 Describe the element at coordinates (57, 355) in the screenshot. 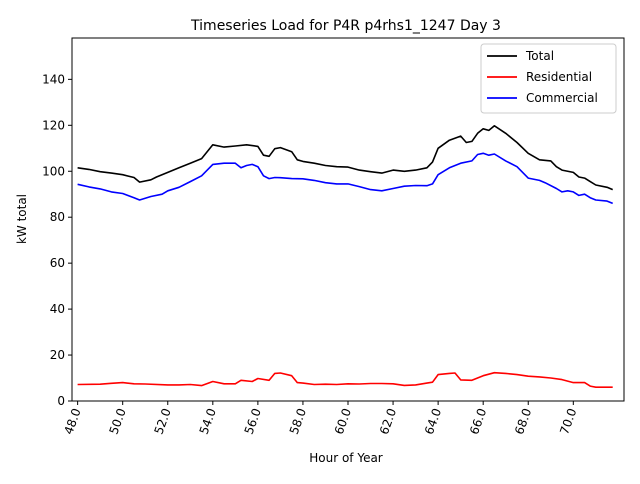

I see `y-tick-label: 20` at that location.